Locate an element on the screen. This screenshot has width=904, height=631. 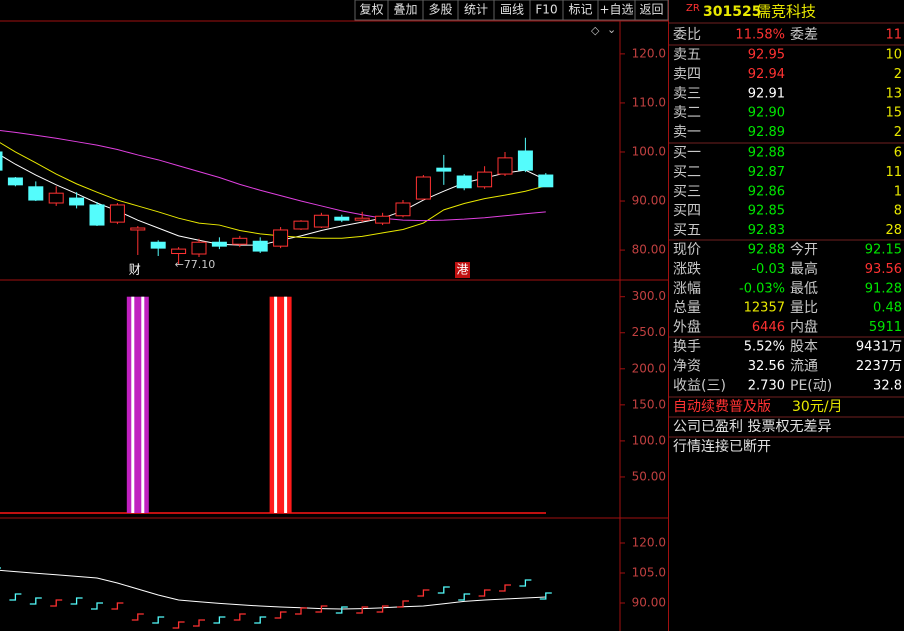
field-value: 32.8 is located at coordinates (887, 385).